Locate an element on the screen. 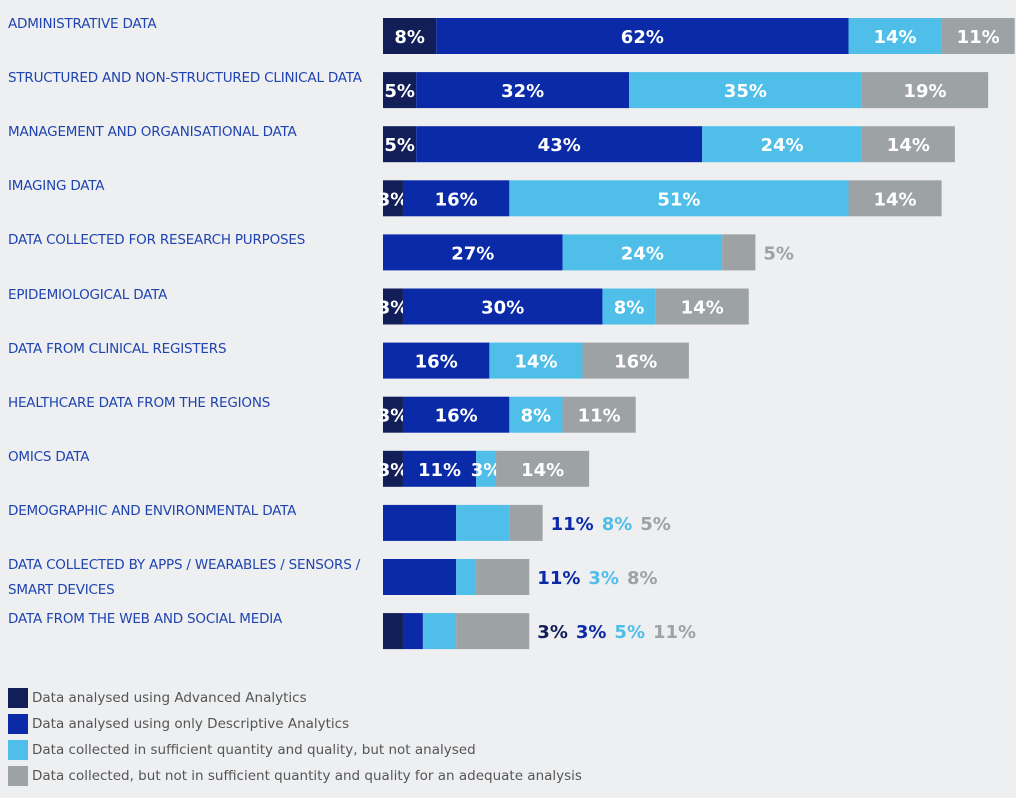  category-label: DATA FROM CLINICAL REGISTERS is located at coordinates (117, 348).